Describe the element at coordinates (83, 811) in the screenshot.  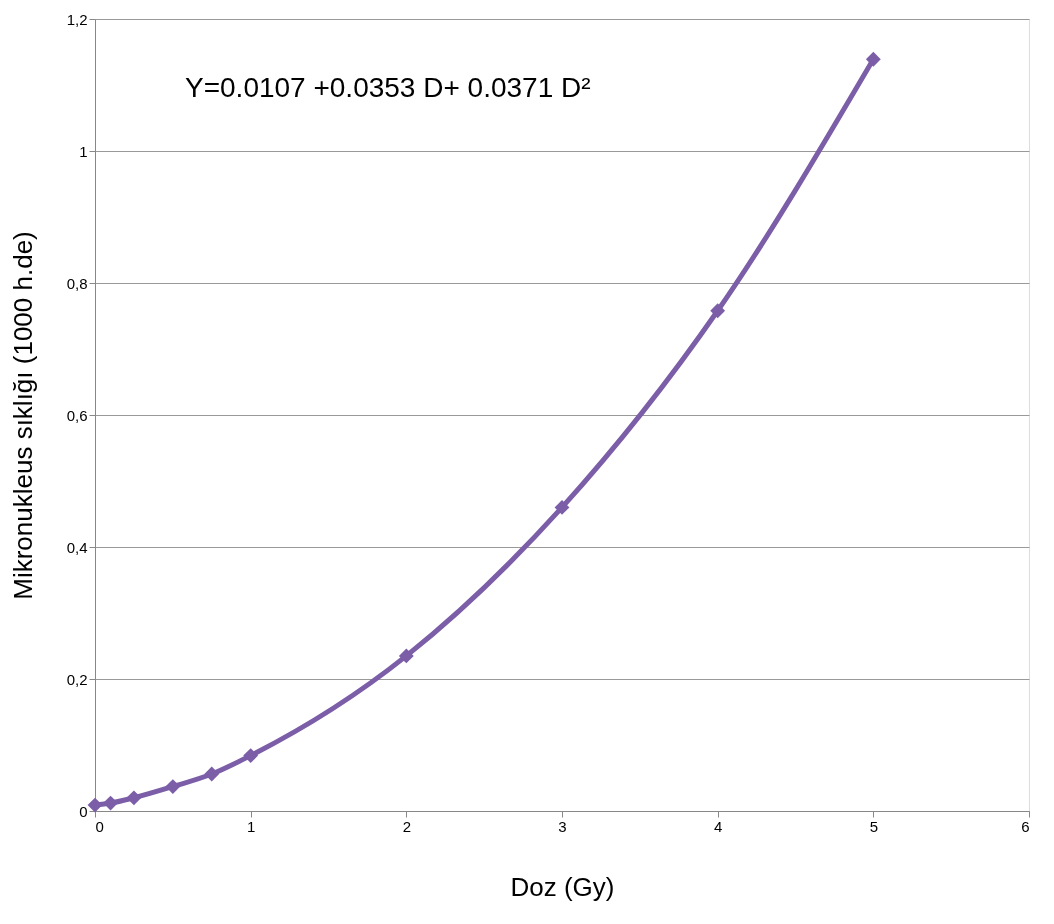
I see `y-tick-label: 0` at that location.